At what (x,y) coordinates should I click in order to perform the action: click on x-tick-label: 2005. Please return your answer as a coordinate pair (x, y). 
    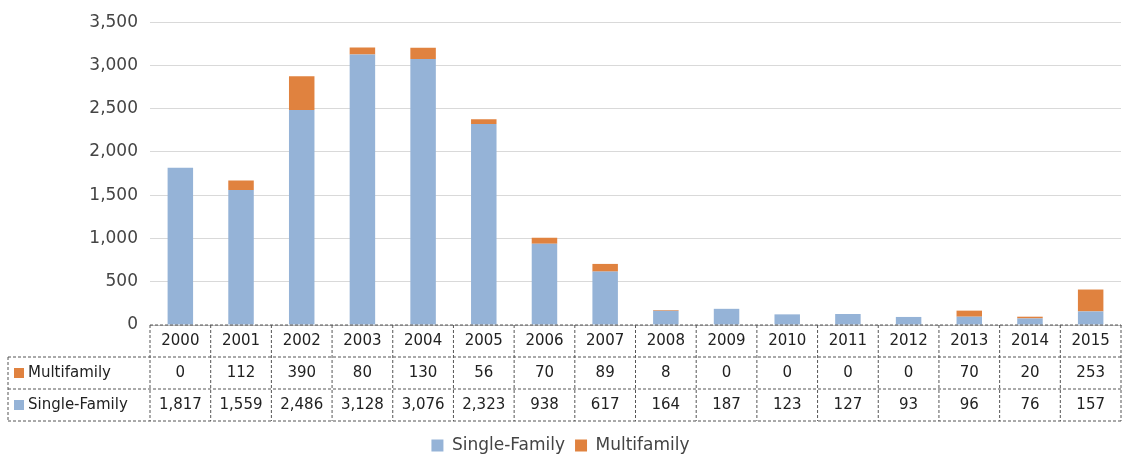
    Looking at the image, I should click on (483, 339).